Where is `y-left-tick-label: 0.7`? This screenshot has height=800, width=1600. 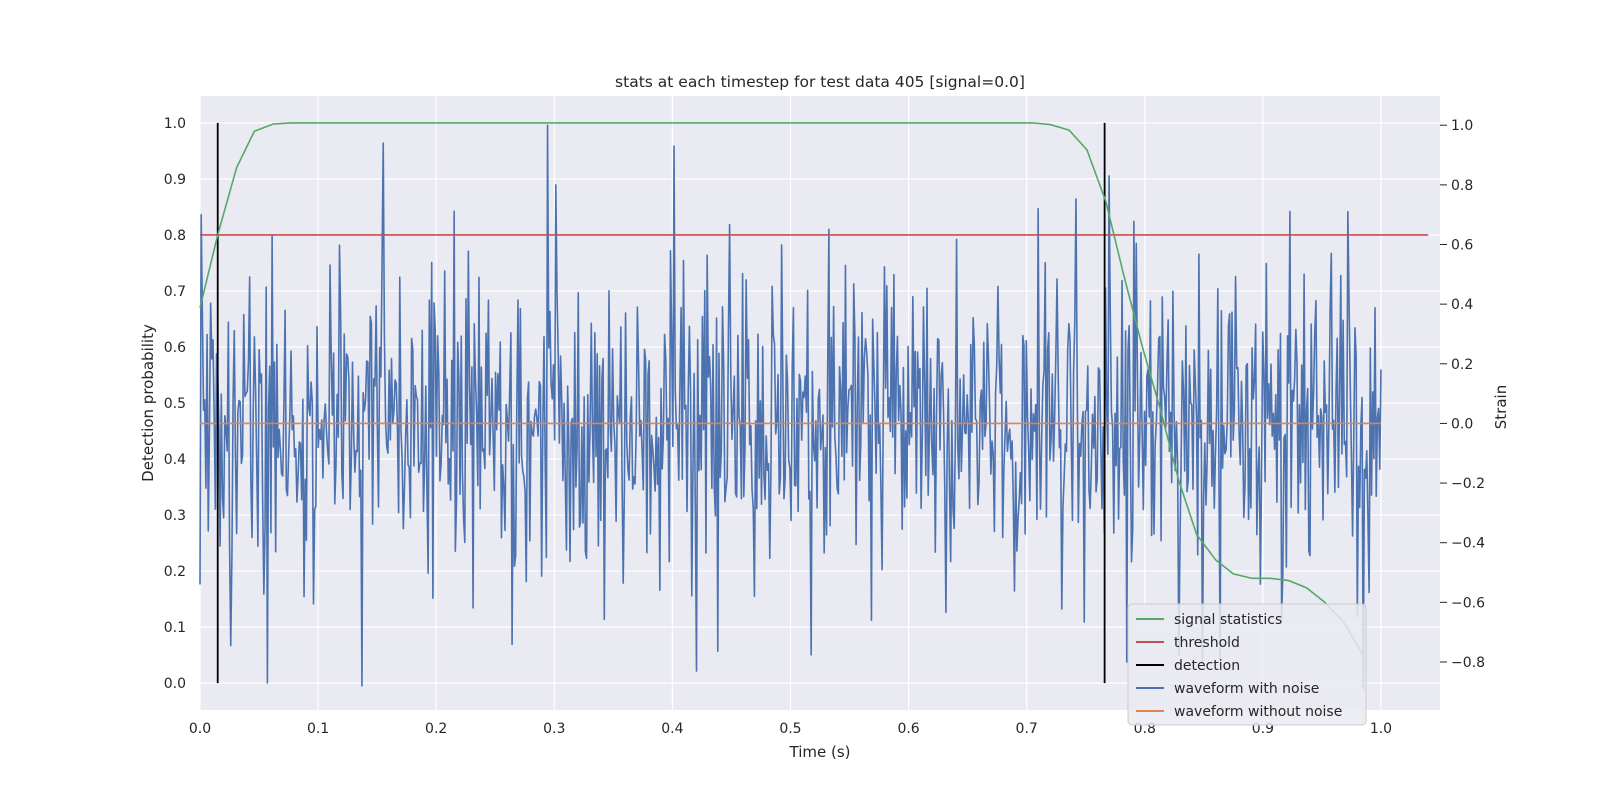 y-left-tick-label: 0.7 is located at coordinates (175, 292).